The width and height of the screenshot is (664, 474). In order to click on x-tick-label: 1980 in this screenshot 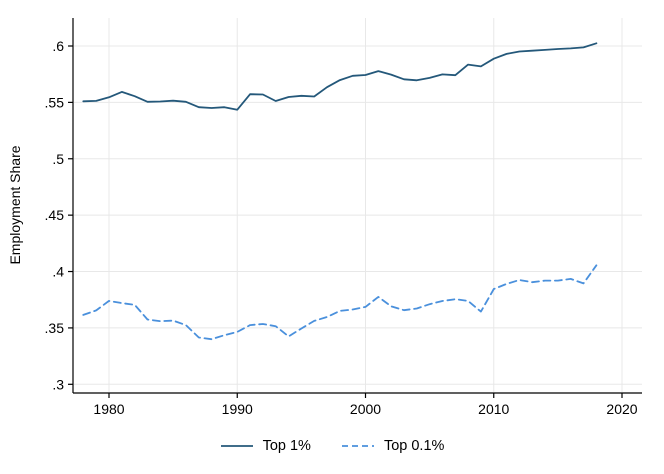, I will do `click(108, 409)`.